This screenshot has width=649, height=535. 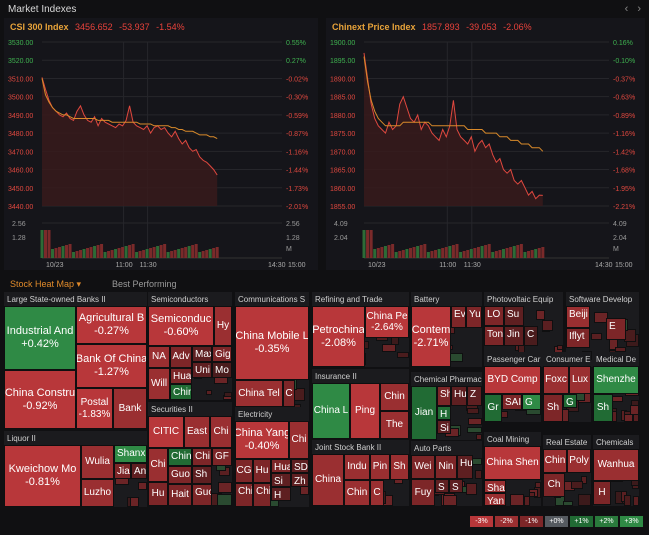 What do you see at coordinates (494, 336) in the screenshot?
I see `stock-tile: Ton` at bounding box center [494, 336].